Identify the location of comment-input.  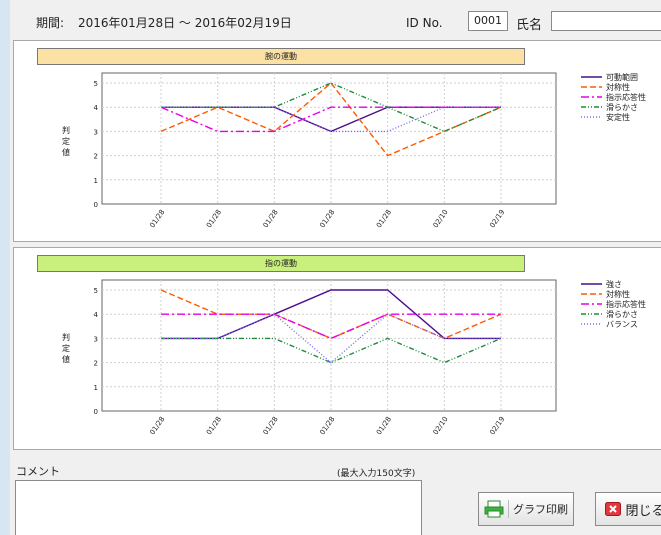
(218, 507).